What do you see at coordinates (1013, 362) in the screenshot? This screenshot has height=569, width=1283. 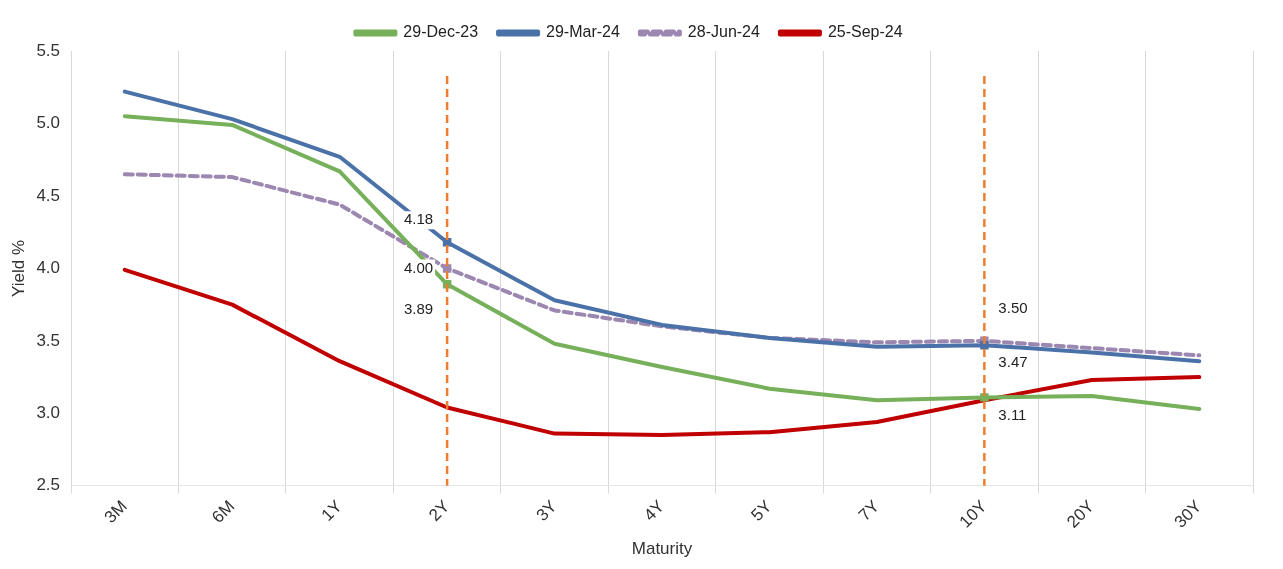 I see `data-label: 3.47` at bounding box center [1013, 362].